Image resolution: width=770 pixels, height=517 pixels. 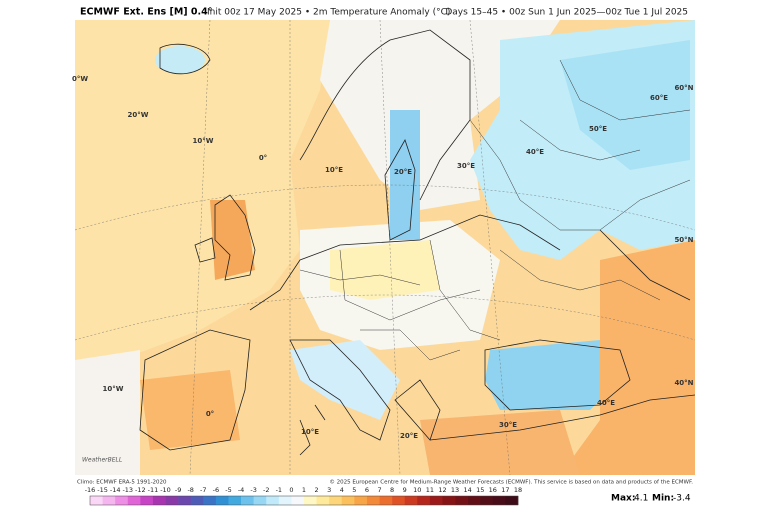 What do you see at coordinates (623, 499) in the screenshot?
I see `max-label: Max:` at bounding box center [623, 499].